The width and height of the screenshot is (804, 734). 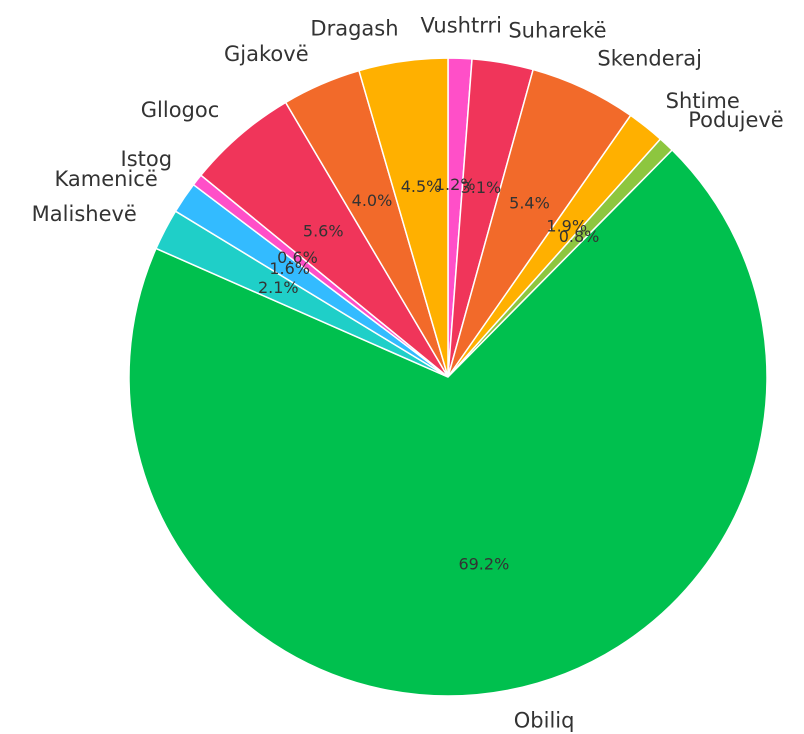 I want to click on category-label-suhareke: Suharekë, so click(x=557, y=30).